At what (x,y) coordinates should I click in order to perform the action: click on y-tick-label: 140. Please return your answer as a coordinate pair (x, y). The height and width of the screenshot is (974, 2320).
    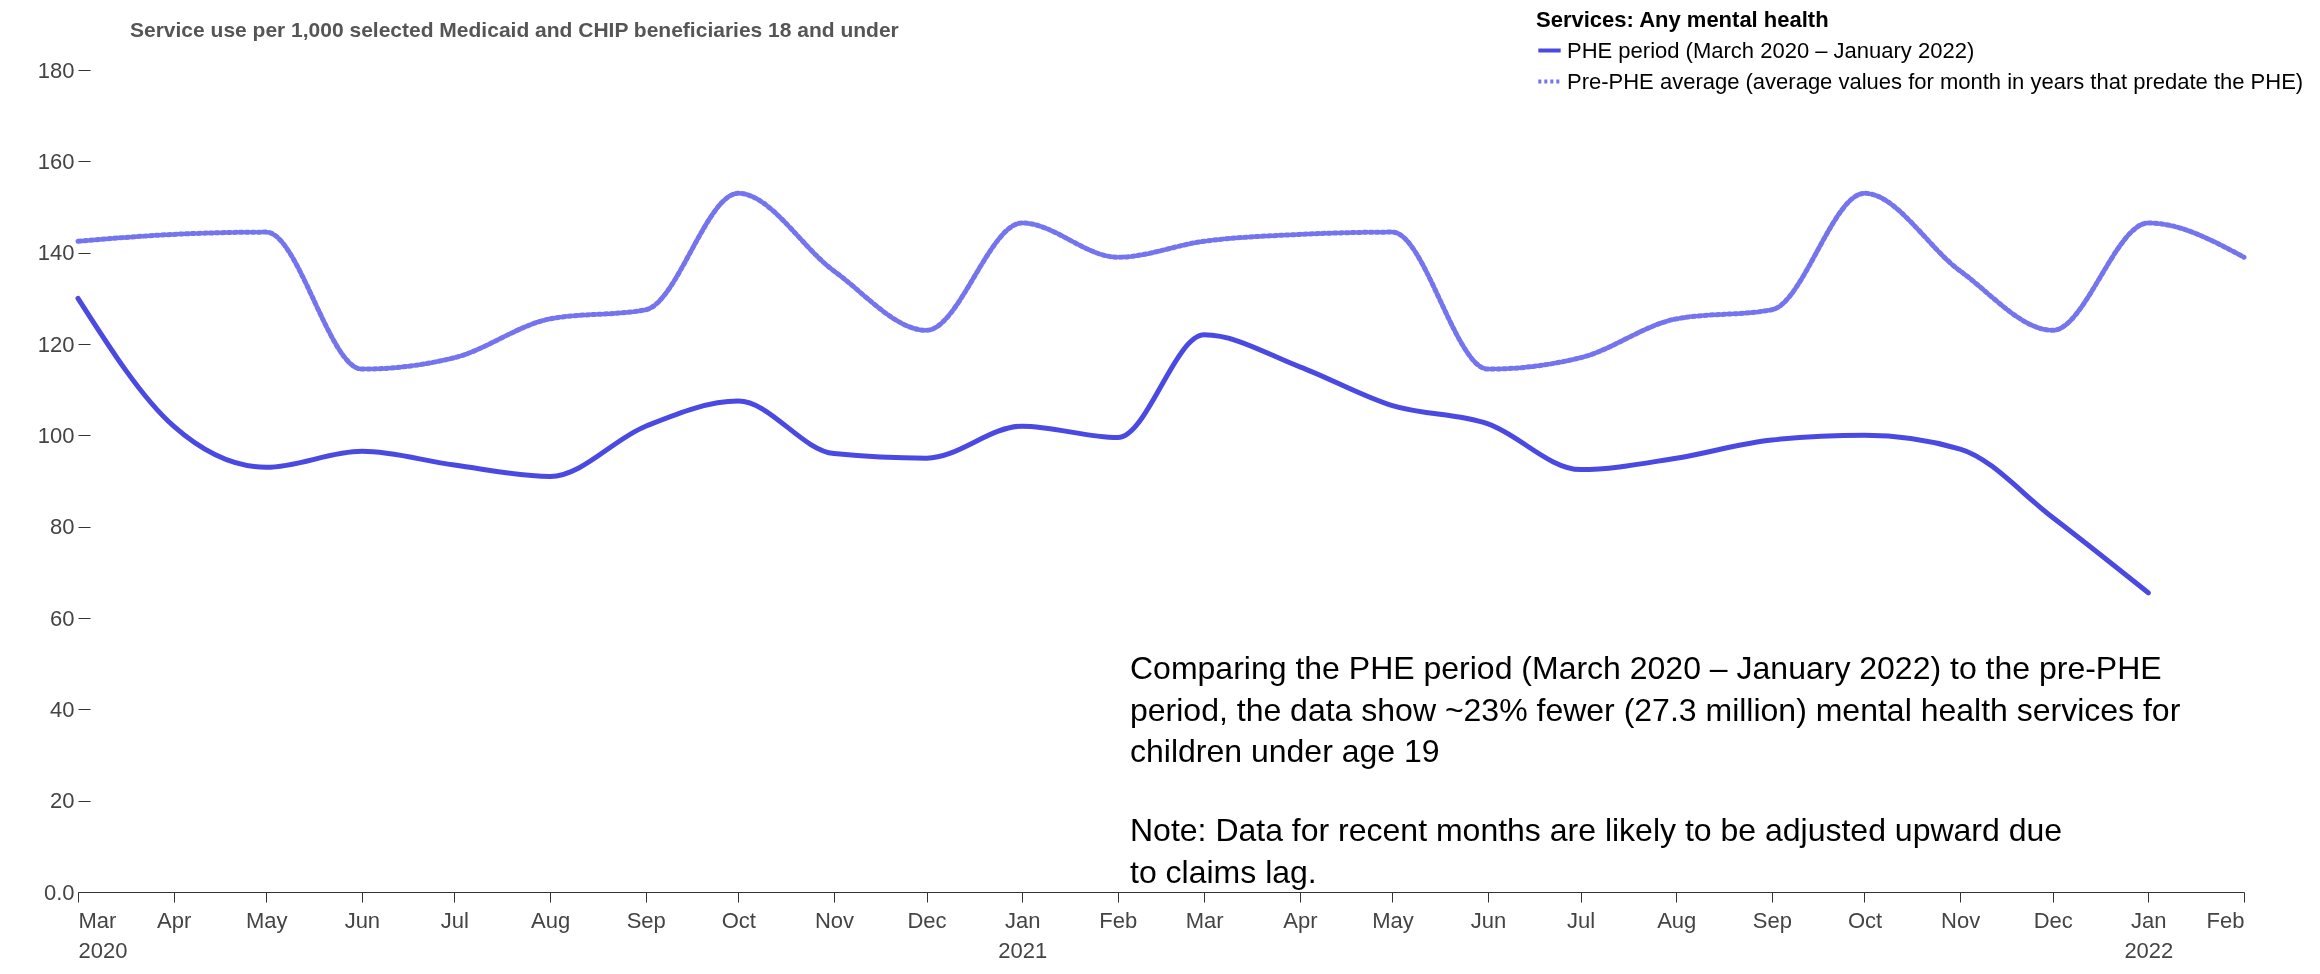
    Looking at the image, I should click on (56, 253).